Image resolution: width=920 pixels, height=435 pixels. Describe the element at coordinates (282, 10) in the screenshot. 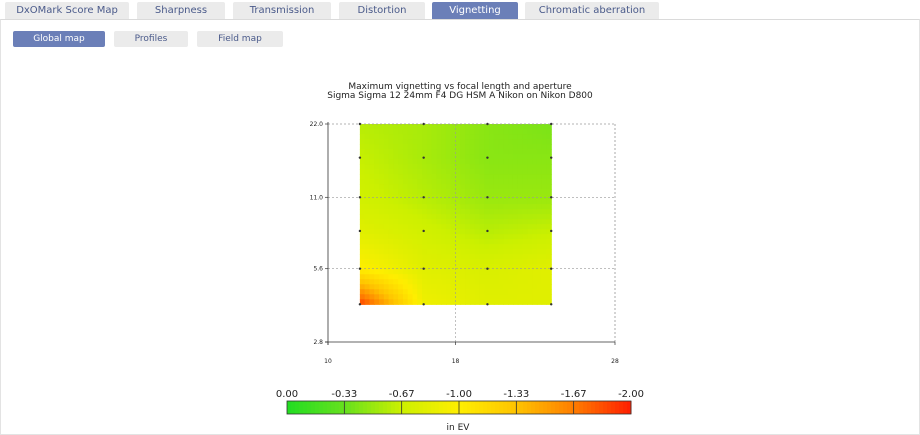

I see `tab-transmission: Transmission` at that location.